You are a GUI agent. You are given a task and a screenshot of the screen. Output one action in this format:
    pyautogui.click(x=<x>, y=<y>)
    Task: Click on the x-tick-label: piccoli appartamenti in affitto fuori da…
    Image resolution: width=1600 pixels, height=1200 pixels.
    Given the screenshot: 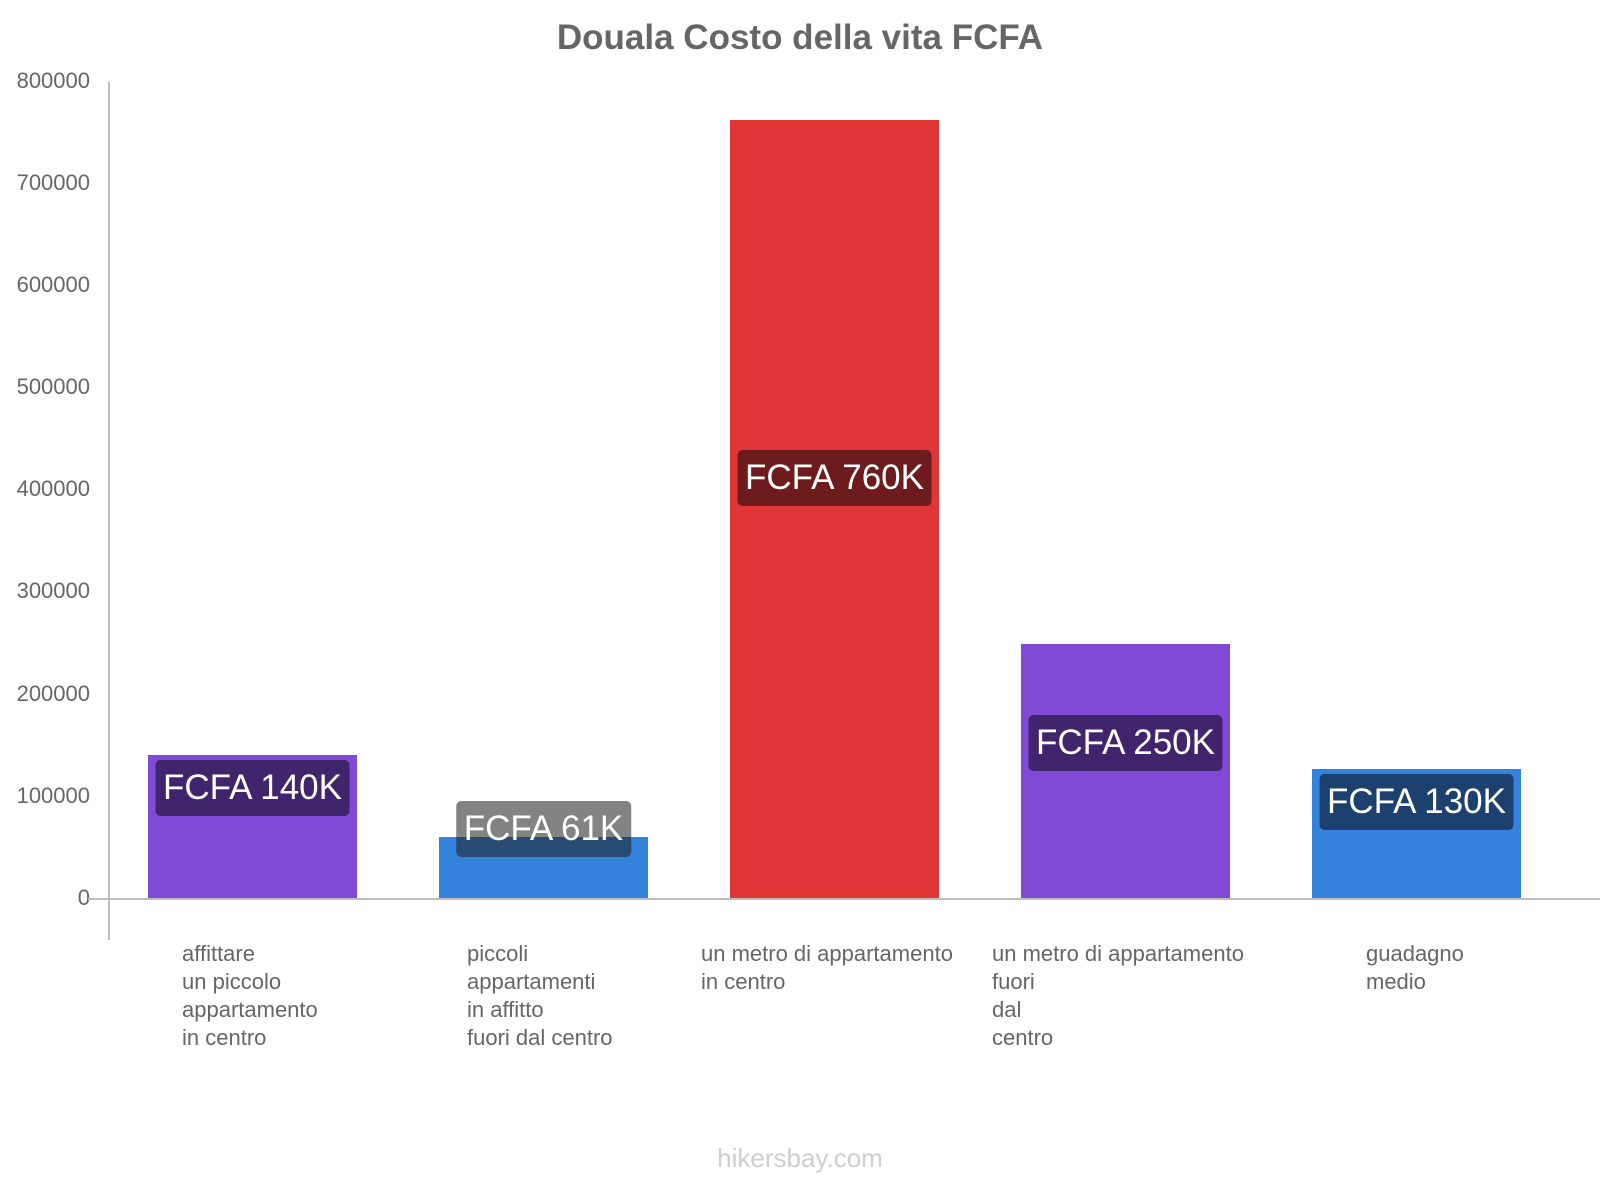 What is the action you would take?
    pyautogui.click(x=540, y=995)
    